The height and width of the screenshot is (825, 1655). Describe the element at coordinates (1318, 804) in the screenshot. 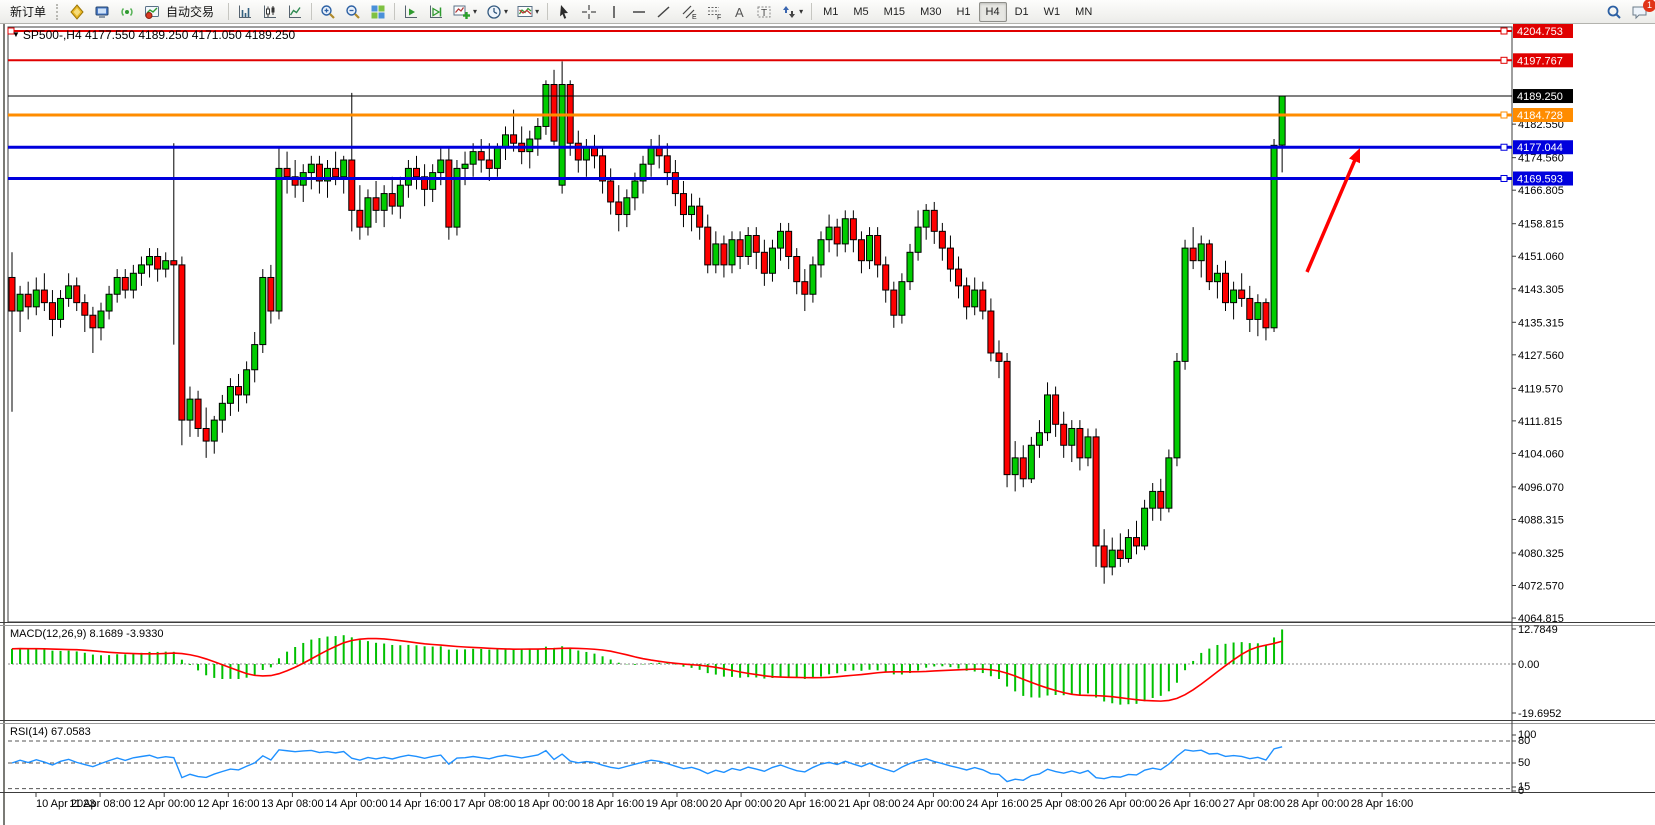

I see `svg-text: 28 Apr 00:00` at that location.